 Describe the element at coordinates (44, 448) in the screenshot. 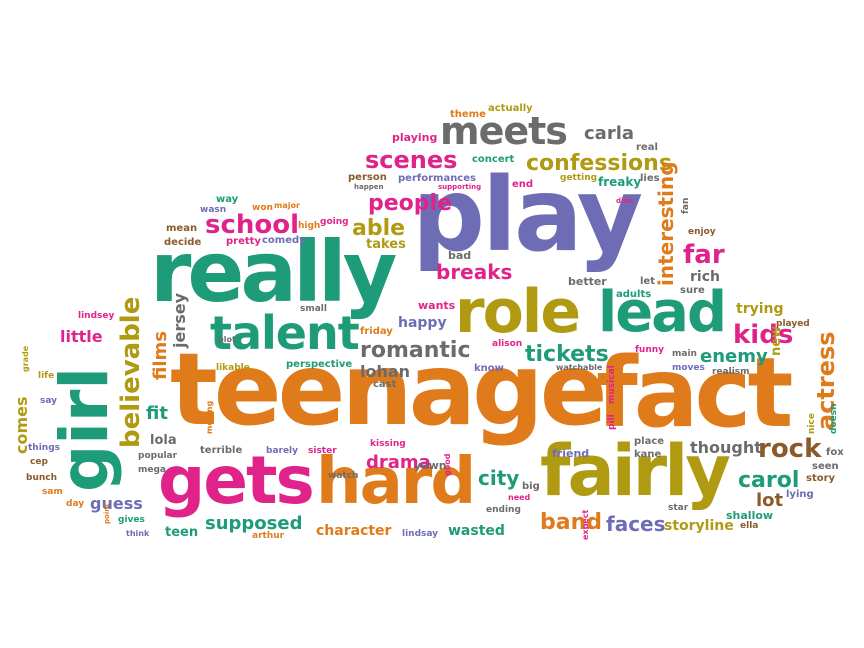

I see `word-things: things` at that location.